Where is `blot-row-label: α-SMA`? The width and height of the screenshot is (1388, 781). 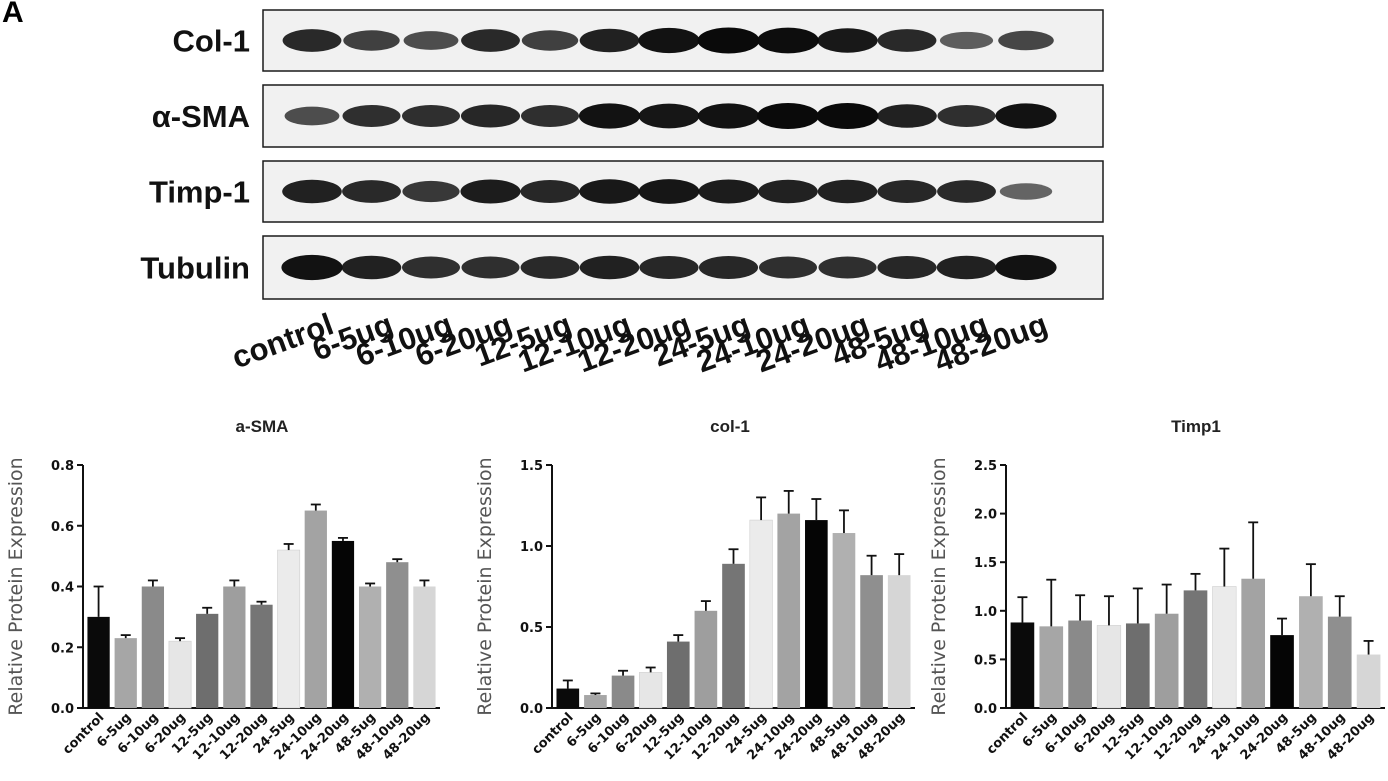 blot-row-label: α-SMA is located at coordinates (201, 116).